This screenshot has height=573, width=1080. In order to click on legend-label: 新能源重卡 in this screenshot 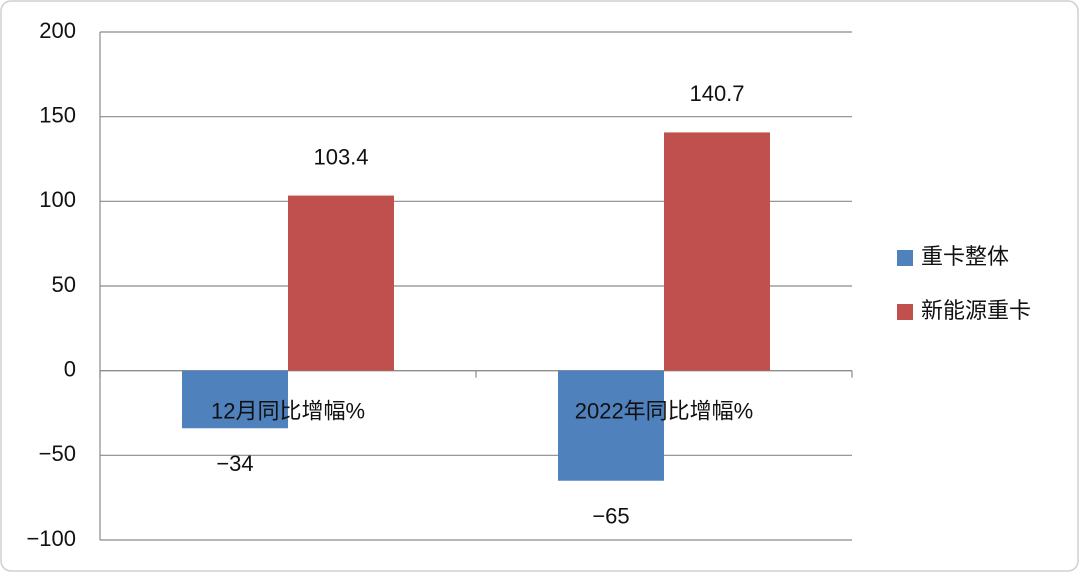, I will do `click(976, 310)`.